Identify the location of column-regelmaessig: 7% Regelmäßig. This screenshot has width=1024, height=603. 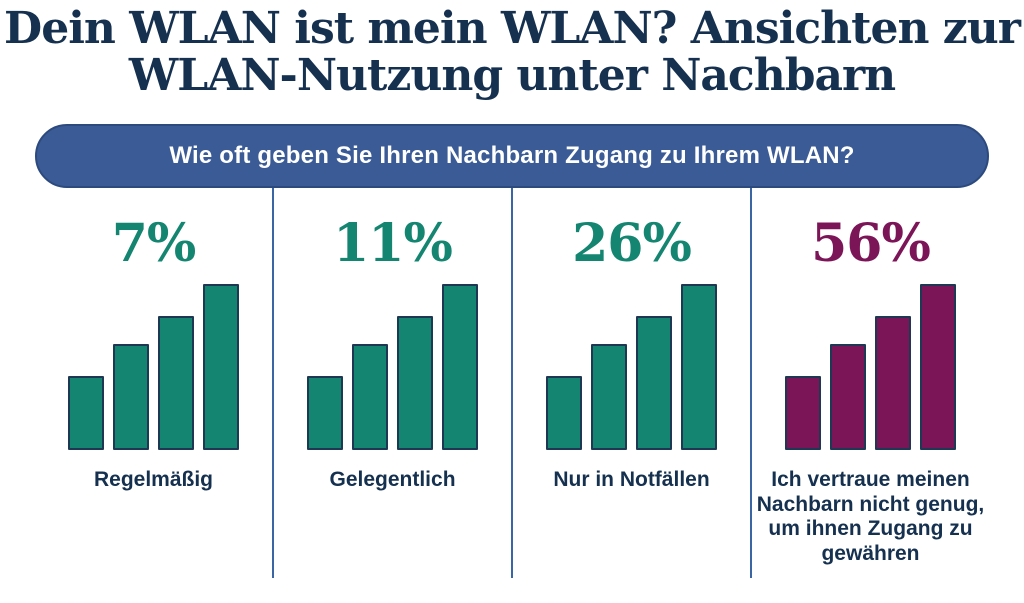
(153, 383).